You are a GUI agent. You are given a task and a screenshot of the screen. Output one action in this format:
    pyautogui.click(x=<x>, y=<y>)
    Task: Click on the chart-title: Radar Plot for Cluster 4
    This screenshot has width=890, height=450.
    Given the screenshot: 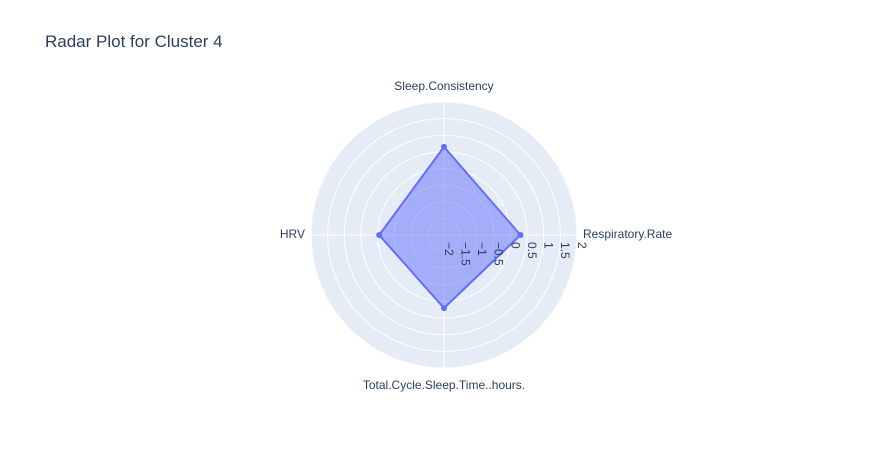 What is the action you would take?
    pyautogui.click(x=134, y=41)
    